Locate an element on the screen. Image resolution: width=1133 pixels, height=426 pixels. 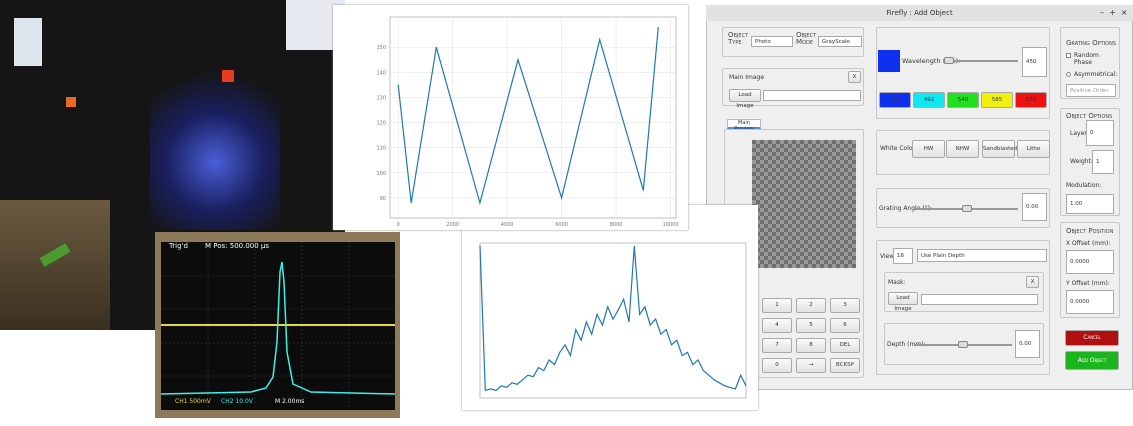
spinbox: 16 is located at coordinates (903, 256).